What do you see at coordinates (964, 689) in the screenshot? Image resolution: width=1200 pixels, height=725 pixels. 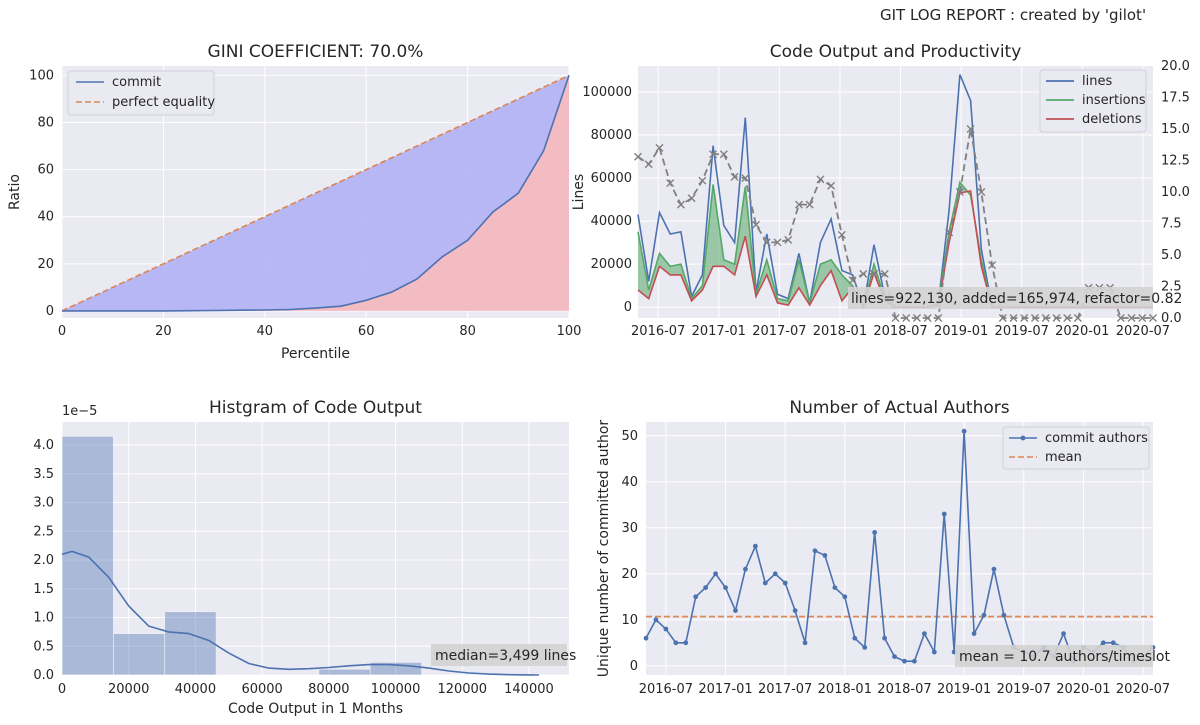 I see `authors-x-tick-label: 2019-01` at bounding box center [964, 689].